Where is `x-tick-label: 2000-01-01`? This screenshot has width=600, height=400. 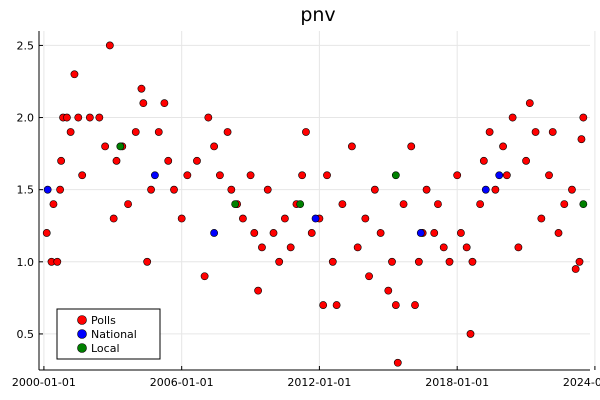 x-tick-label: 2000-01-01 is located at coordinates (44, 382).